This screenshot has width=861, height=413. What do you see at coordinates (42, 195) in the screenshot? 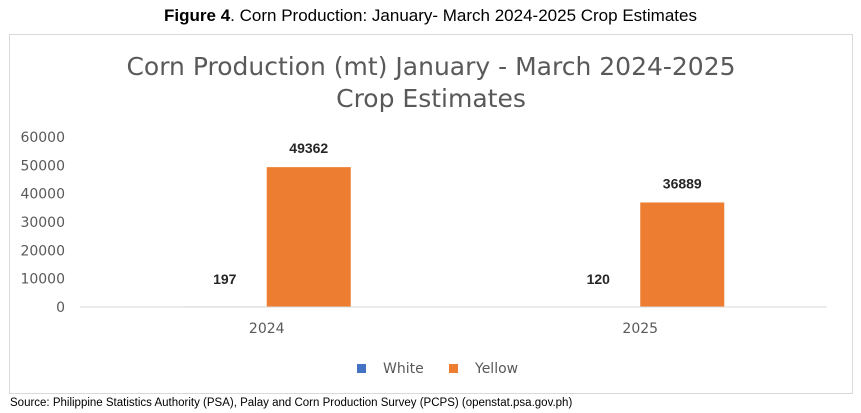
I see `y-tick-label: 40000` at bounding box center [42, 195].